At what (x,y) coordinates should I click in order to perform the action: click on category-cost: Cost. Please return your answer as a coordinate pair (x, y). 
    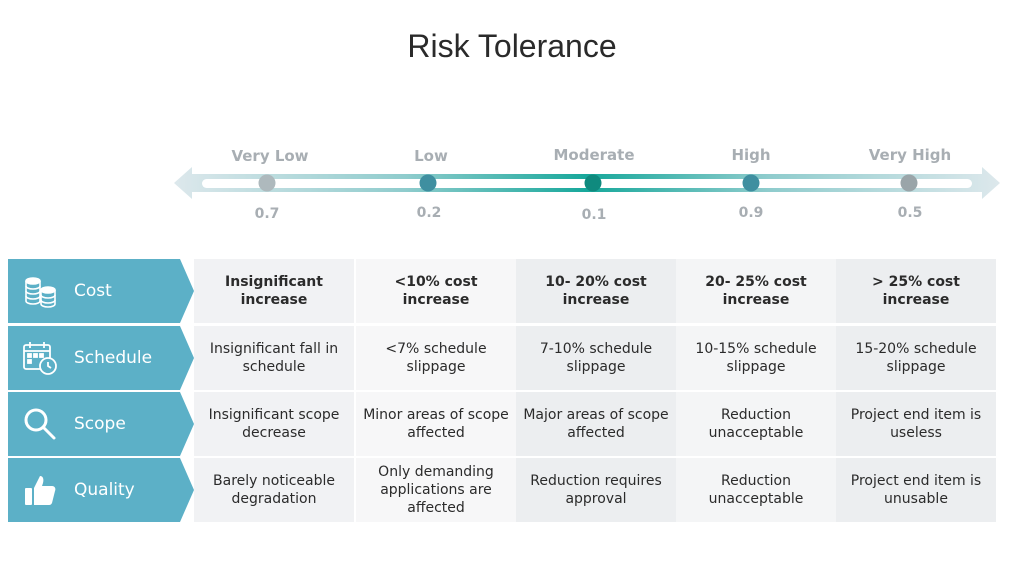
    Looking at the image, I should click on (101, 291).